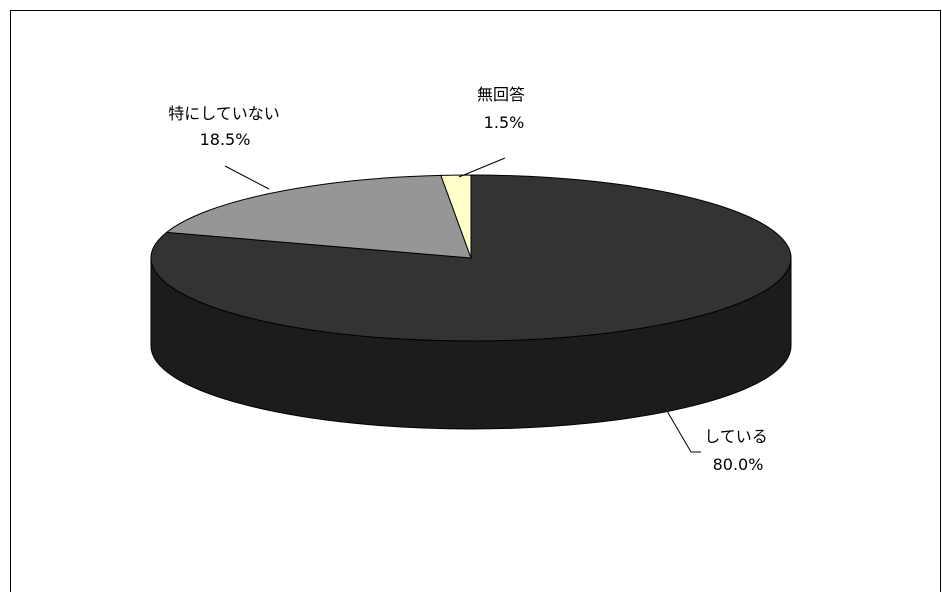 Image resolution: width=942 pixels, height=593 pixels. Describe the element at coordinates (247, 177) in the screenshot. I see `leader-line-tokuni` at that location.